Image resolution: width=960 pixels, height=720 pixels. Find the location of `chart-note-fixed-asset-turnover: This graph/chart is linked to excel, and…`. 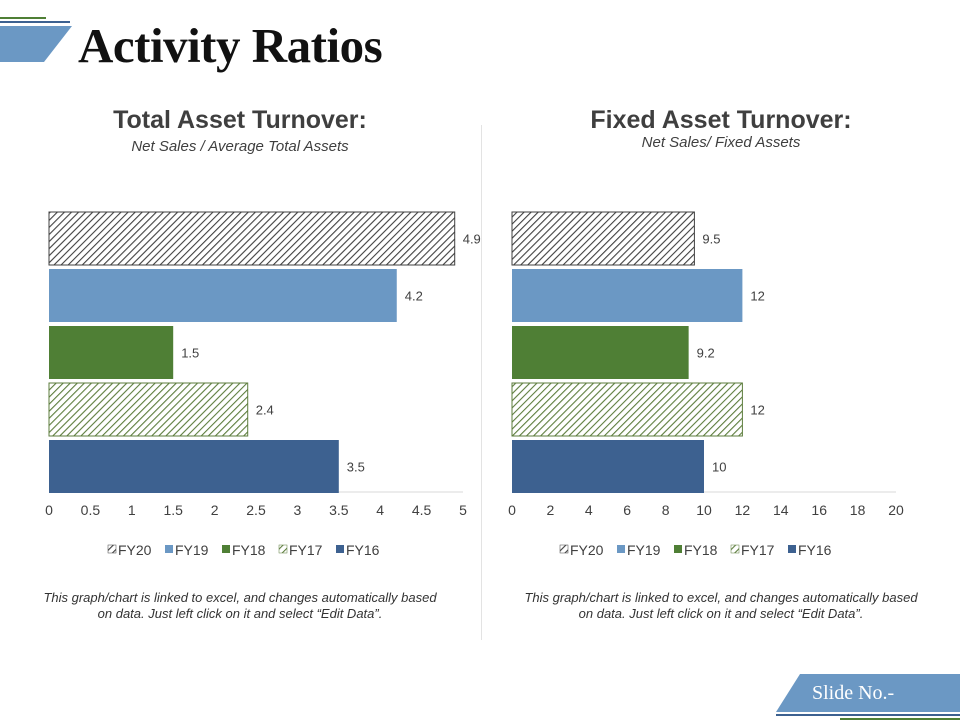

chart-note-fixed-asset-turnover: This graph/chart is linked to excel, and… is located at coordinates (721, 605).